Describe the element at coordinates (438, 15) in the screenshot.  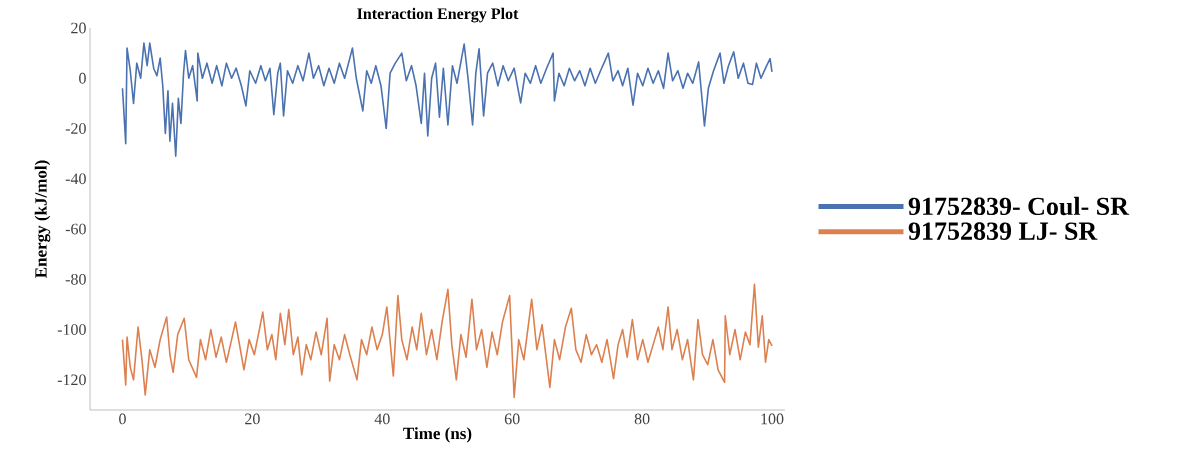
I see `chart-title: Interaction Energy Plot` at that location.